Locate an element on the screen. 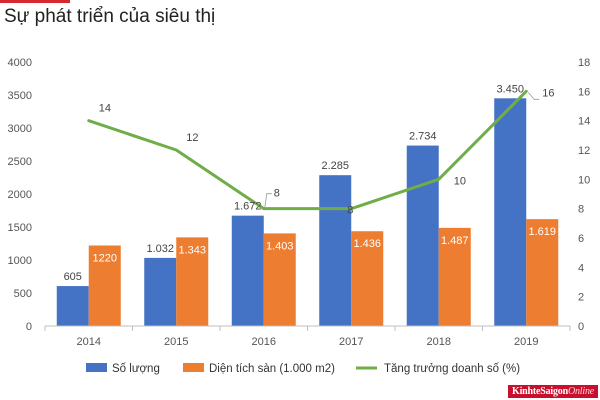  y-left-tick-label: 4000 is located at coordinates (20, 63).